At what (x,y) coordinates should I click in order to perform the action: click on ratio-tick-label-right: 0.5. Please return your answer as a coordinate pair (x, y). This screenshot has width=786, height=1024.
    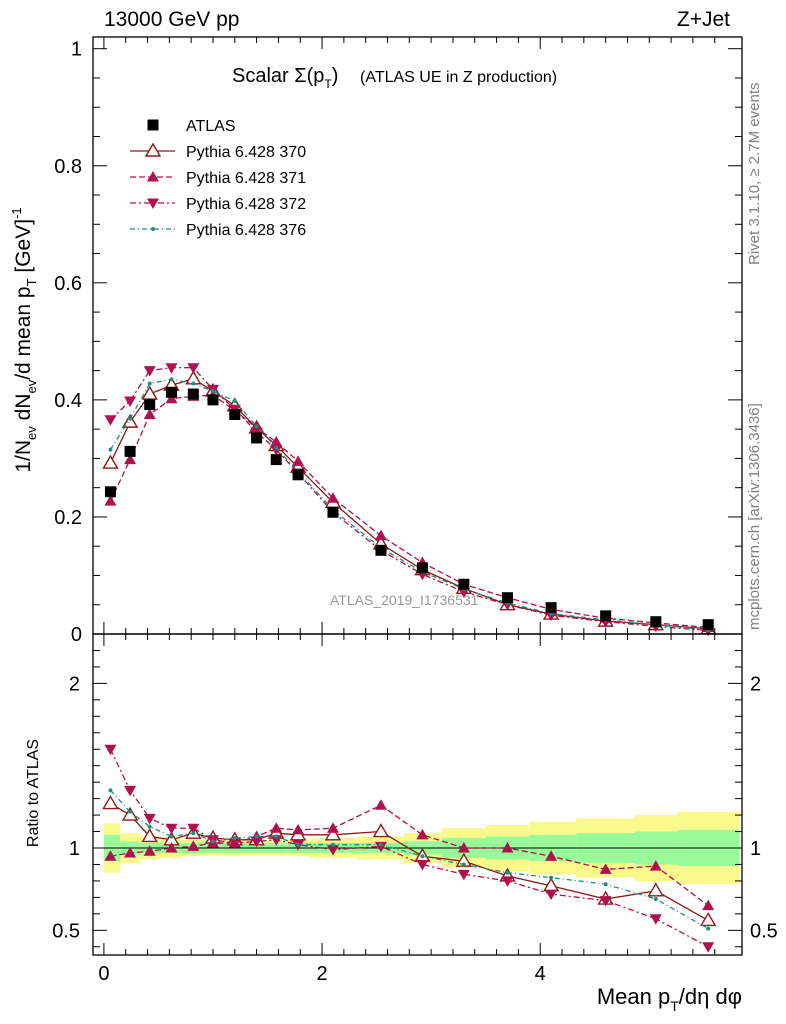
    Looking at the image, I should click on (764, 931).